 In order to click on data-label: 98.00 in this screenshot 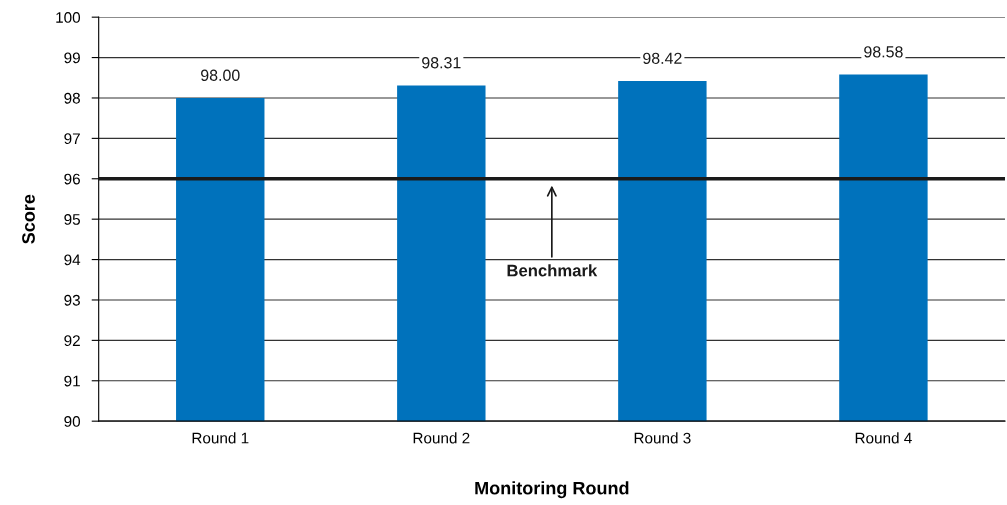, I will do `click(220, 75)`.